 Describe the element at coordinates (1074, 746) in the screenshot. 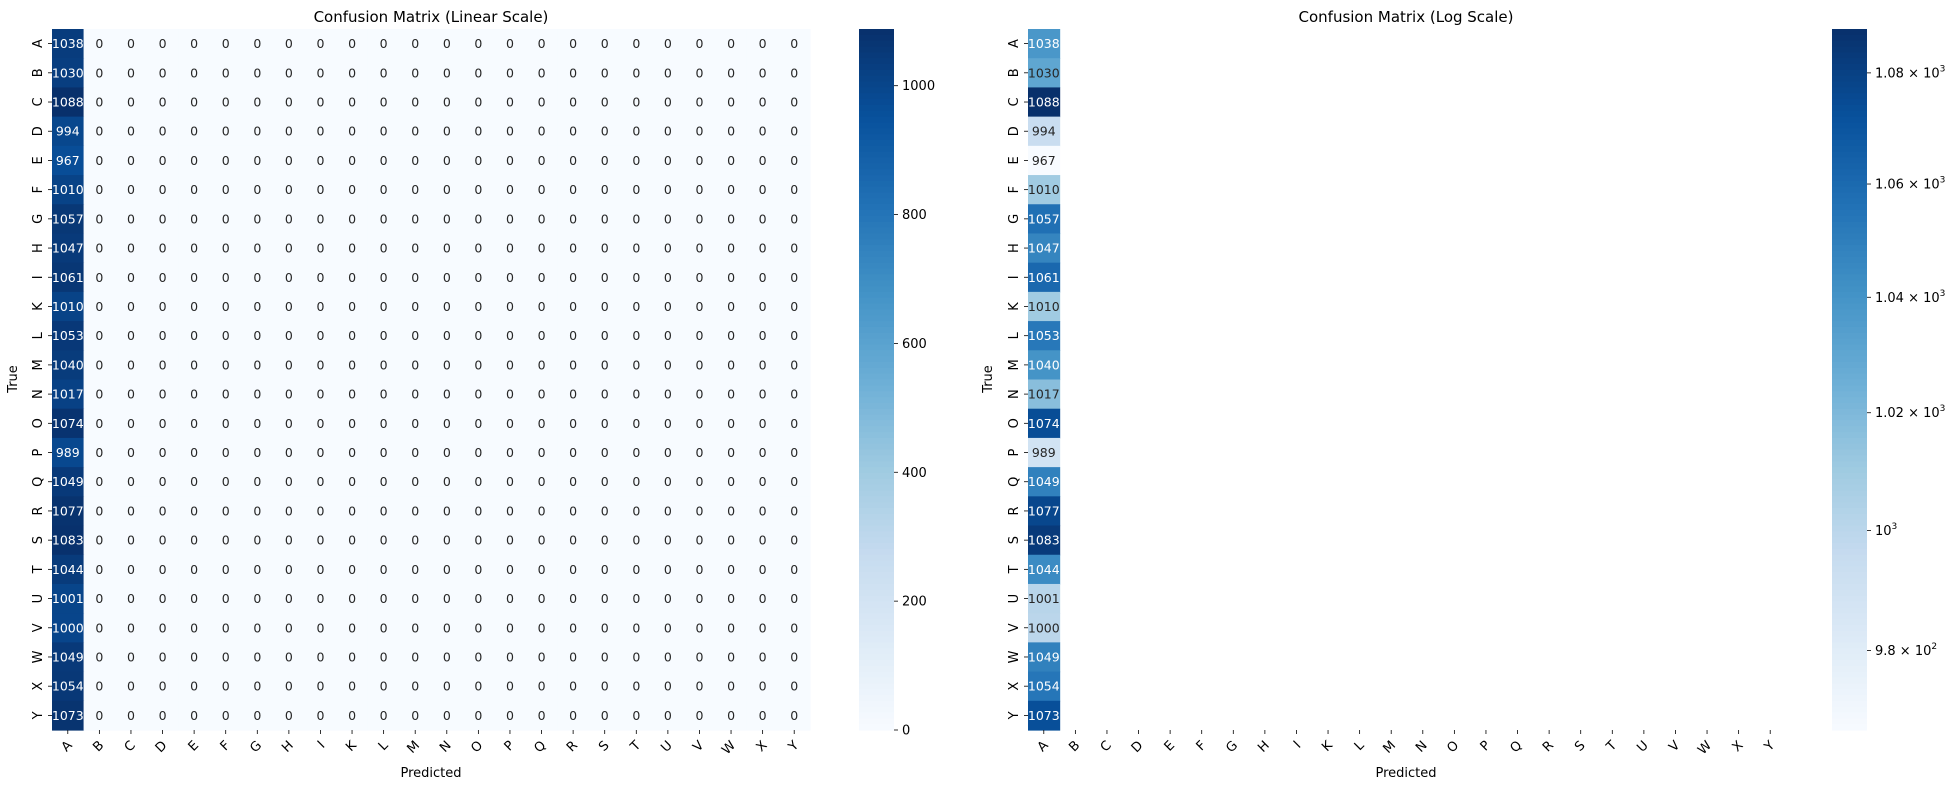

I see `x-tick-label: B` at that location.